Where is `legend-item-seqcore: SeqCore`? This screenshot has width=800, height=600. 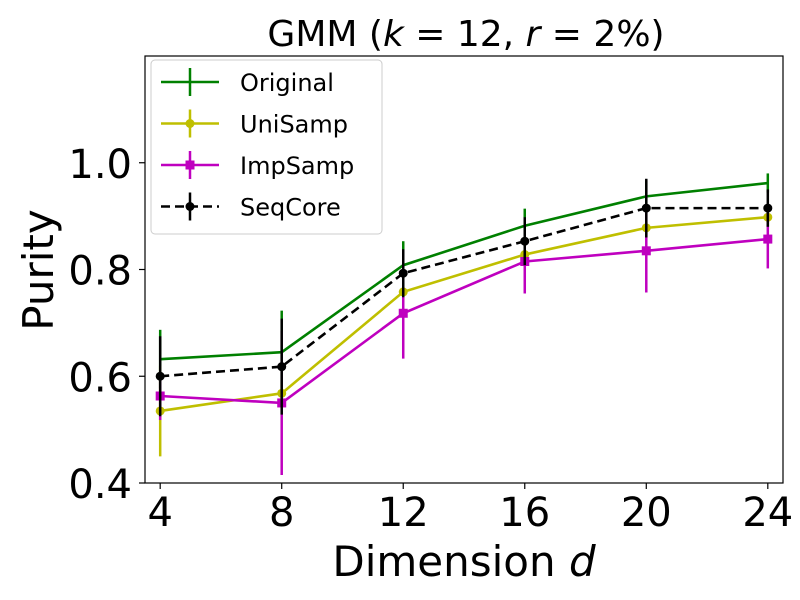
legend-item-seqcore: SeqCore is located at coordinates (251, 207).